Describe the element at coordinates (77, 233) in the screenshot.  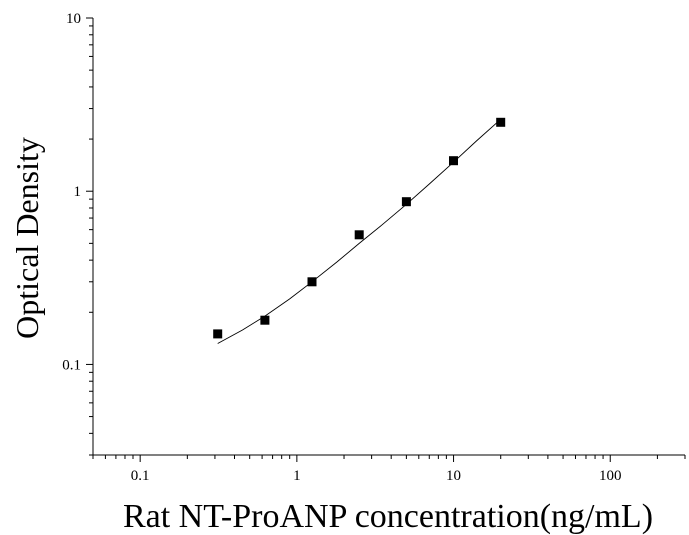
I see `y-ticks: 0.1 1 10` at that location.